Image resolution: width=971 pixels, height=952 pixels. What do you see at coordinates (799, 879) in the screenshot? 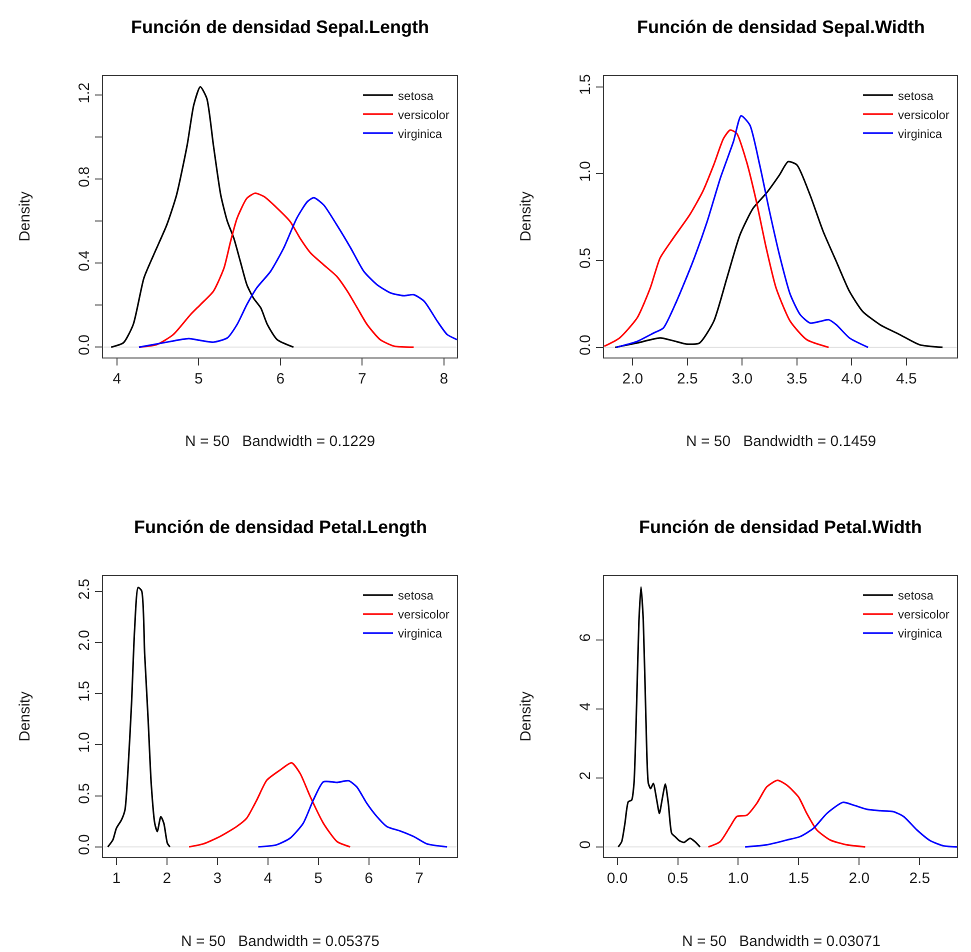
I see `x-tick-label: 1.5` at bounding box center [799, 879].